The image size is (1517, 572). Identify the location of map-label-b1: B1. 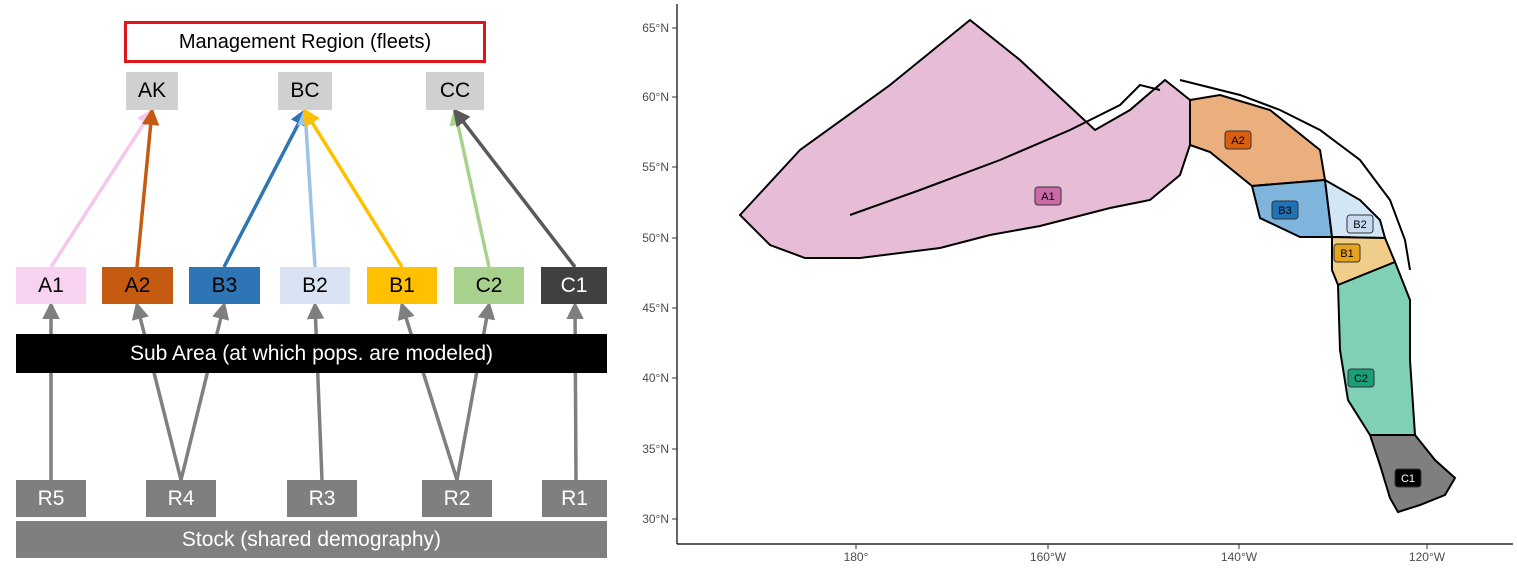
(1346, 254).